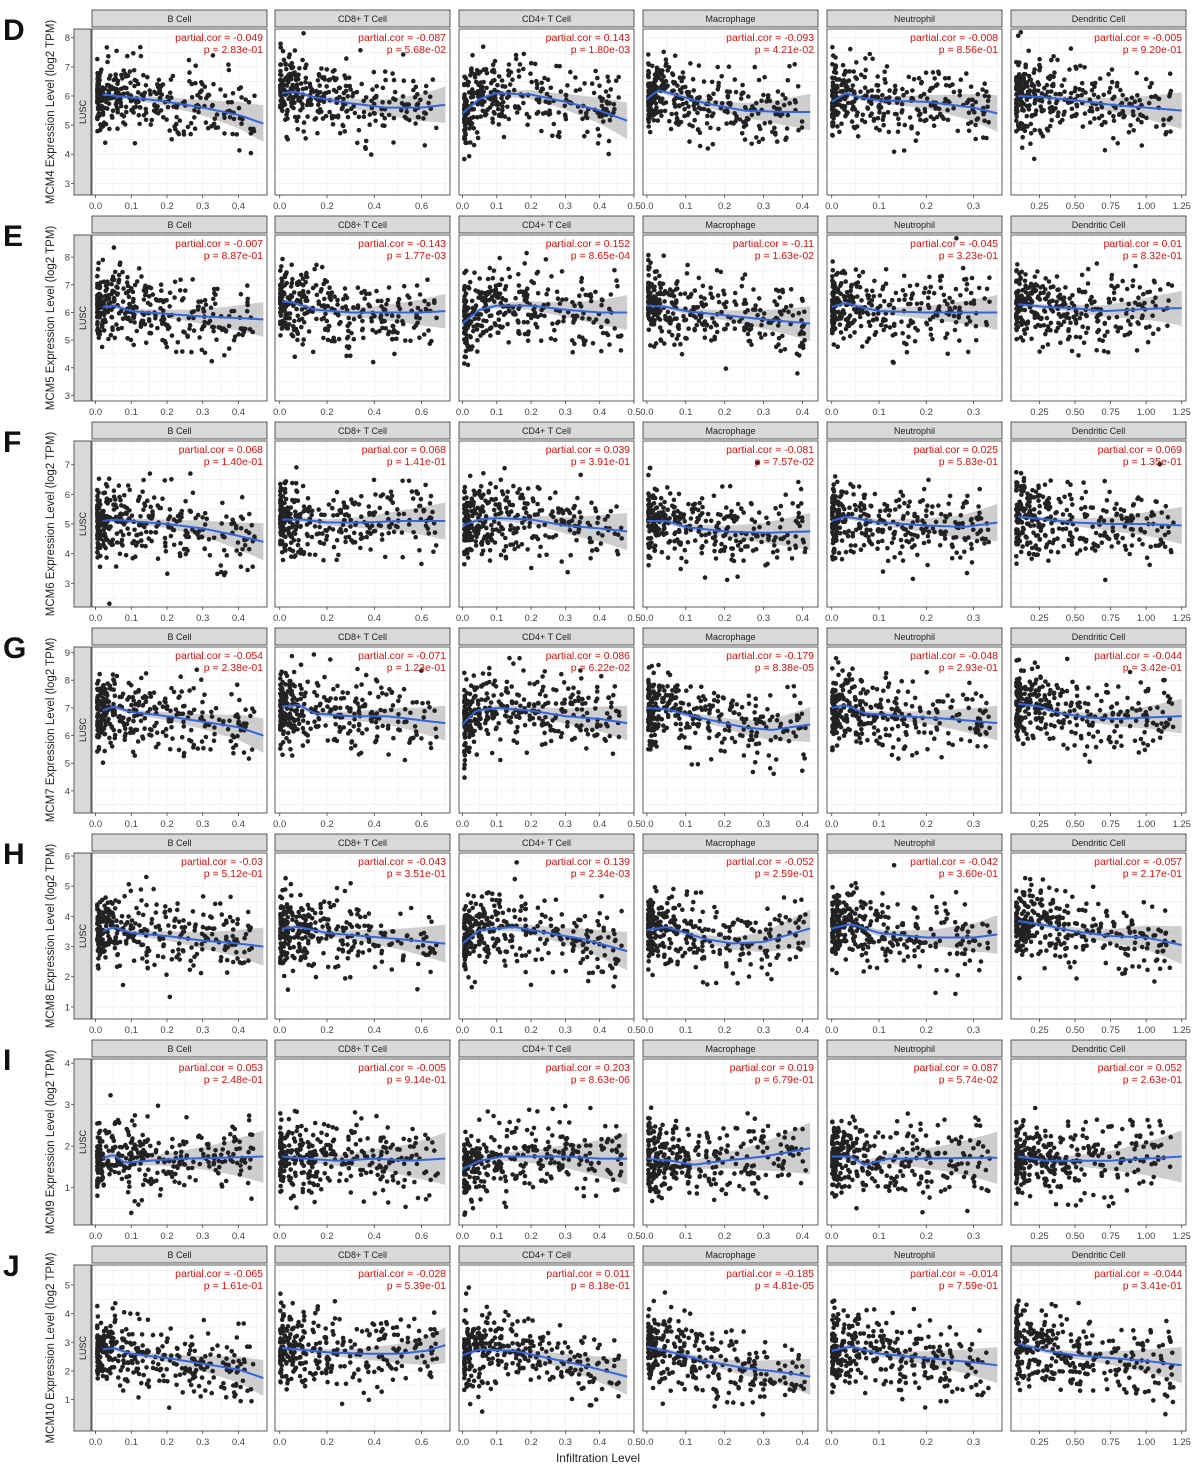 The width and height of the screenshot is (1200, 1469). What do you see at coordinates (179, 225) in the screenshot?
I see `facet-title: B Cell` at bounding box center [179, 225].